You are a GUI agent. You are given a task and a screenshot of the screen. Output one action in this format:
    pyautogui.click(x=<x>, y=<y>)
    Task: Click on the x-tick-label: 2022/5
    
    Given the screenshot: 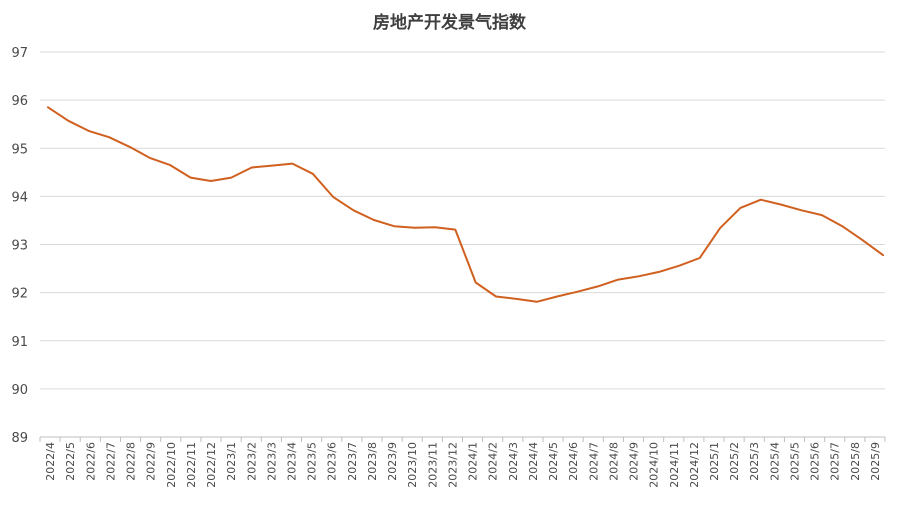 What is the action you would take?
    pyautogui.click(x=70, y=461)
    